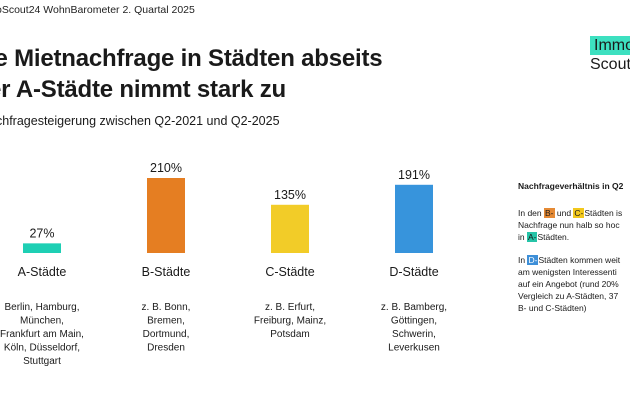 This screenshot has width=630, height=412. I want to click on note1-text-d: in, so click(522, 237).